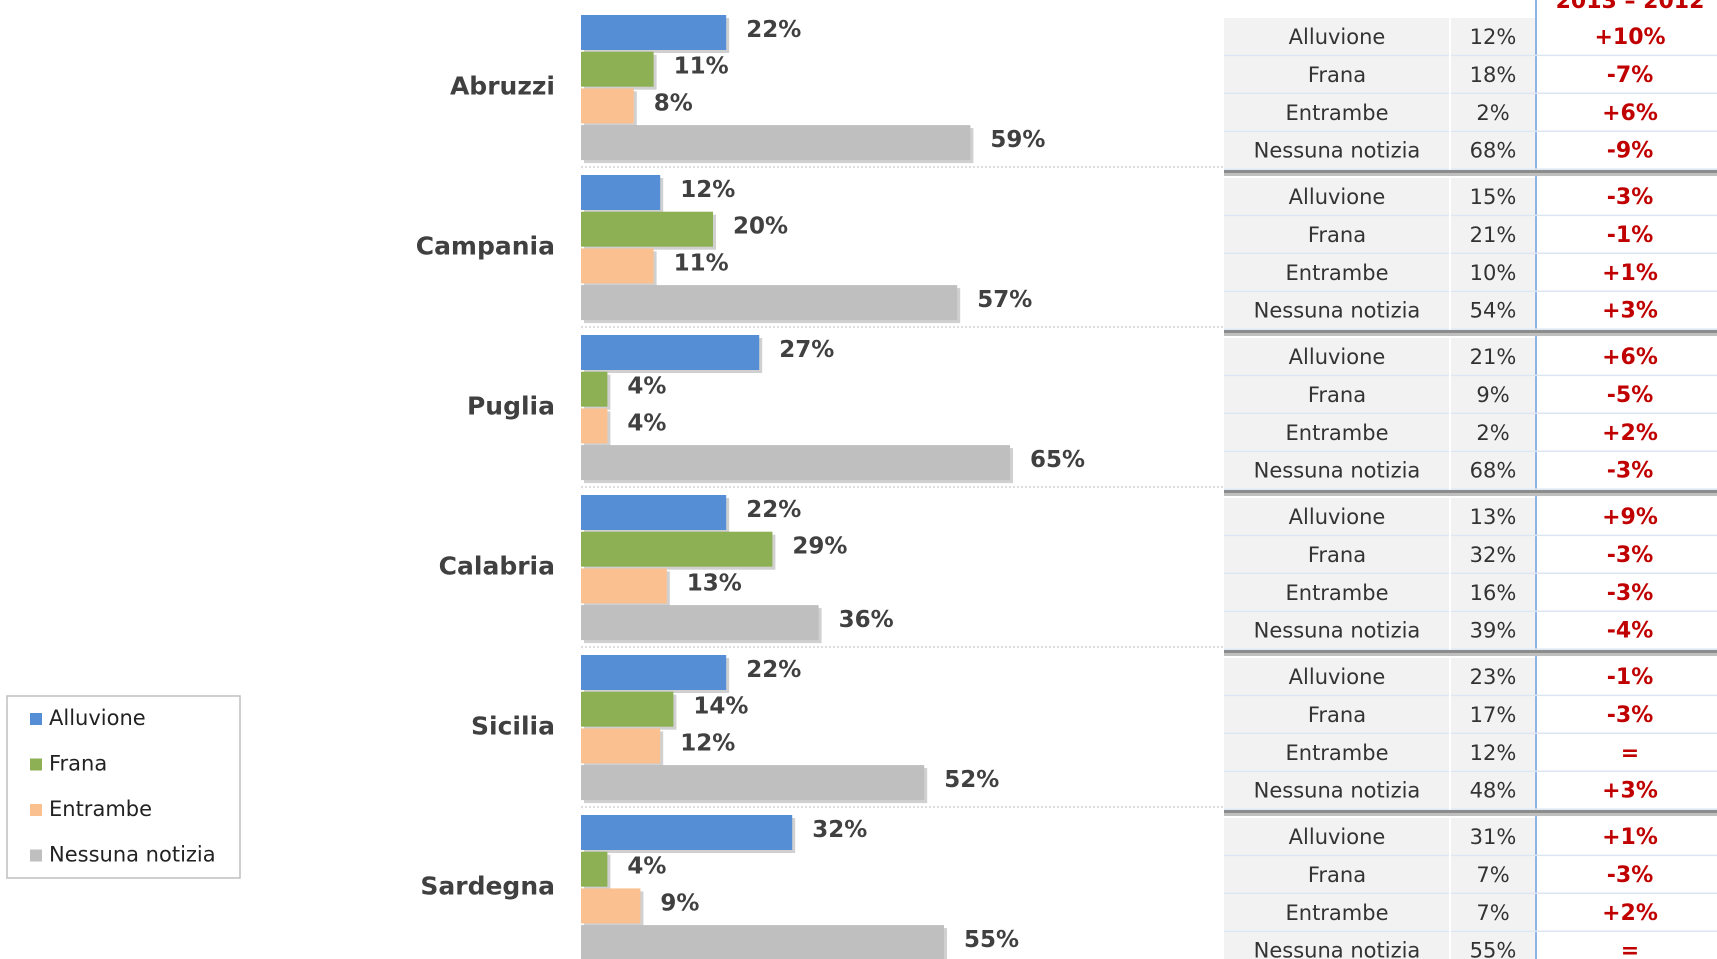  What do you see at coordinates (1492, 113) in the screenshot?
I see `table-value: 2%` at bounding box center [1492, 113].